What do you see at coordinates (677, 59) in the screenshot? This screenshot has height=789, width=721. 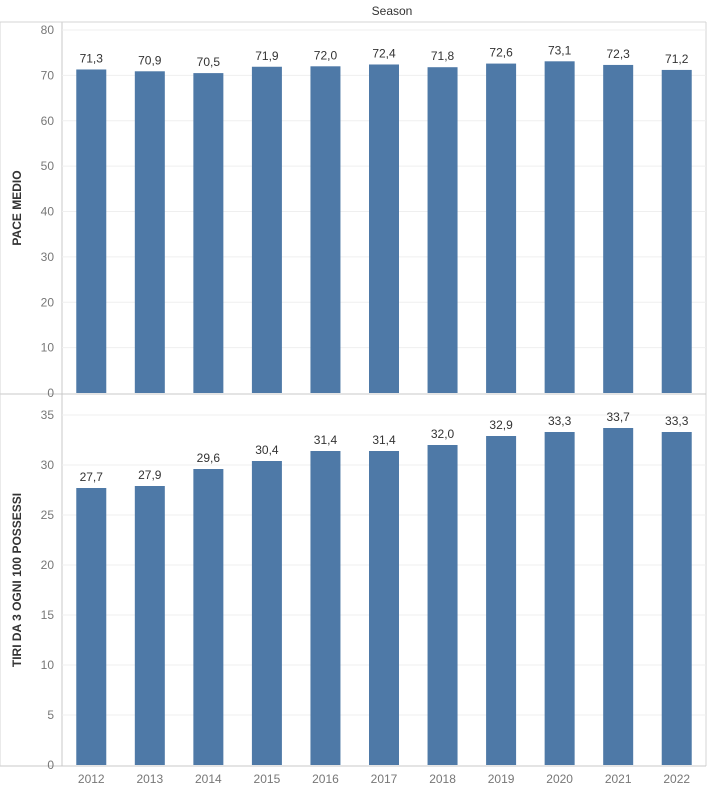 I see `data-label: 71,2` at bounding box center [677, 59].